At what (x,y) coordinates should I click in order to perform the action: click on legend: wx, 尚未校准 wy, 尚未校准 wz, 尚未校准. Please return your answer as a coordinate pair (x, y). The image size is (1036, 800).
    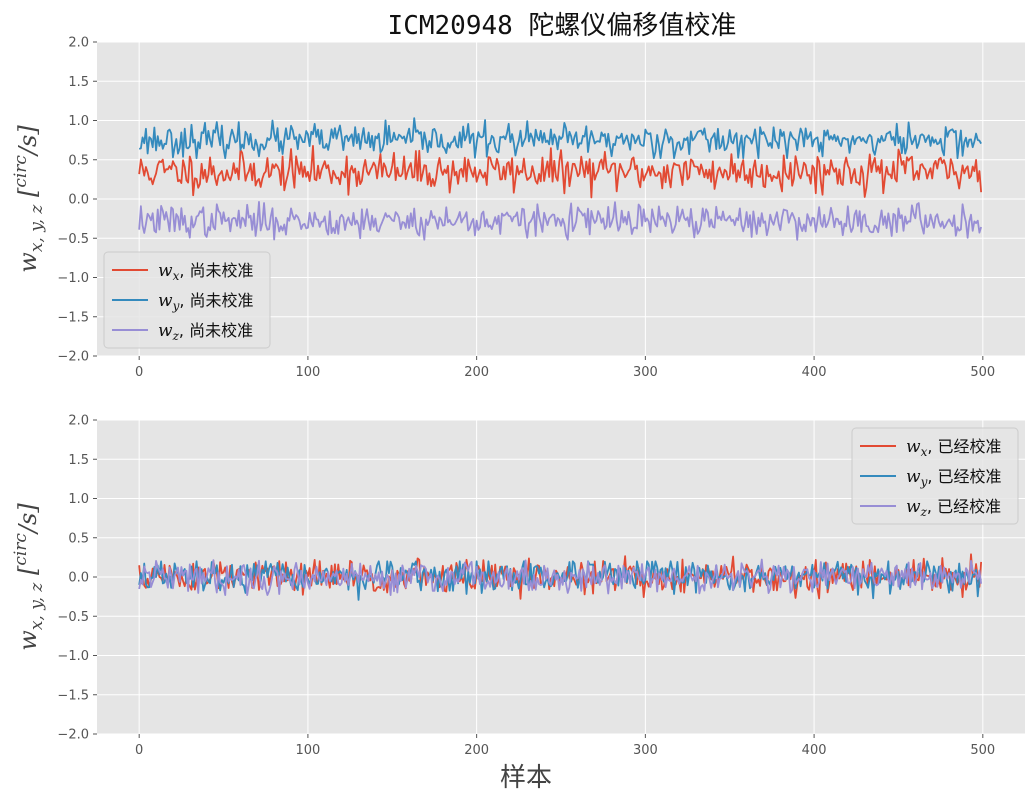
    Looking at the image, I should click on (187, 300).